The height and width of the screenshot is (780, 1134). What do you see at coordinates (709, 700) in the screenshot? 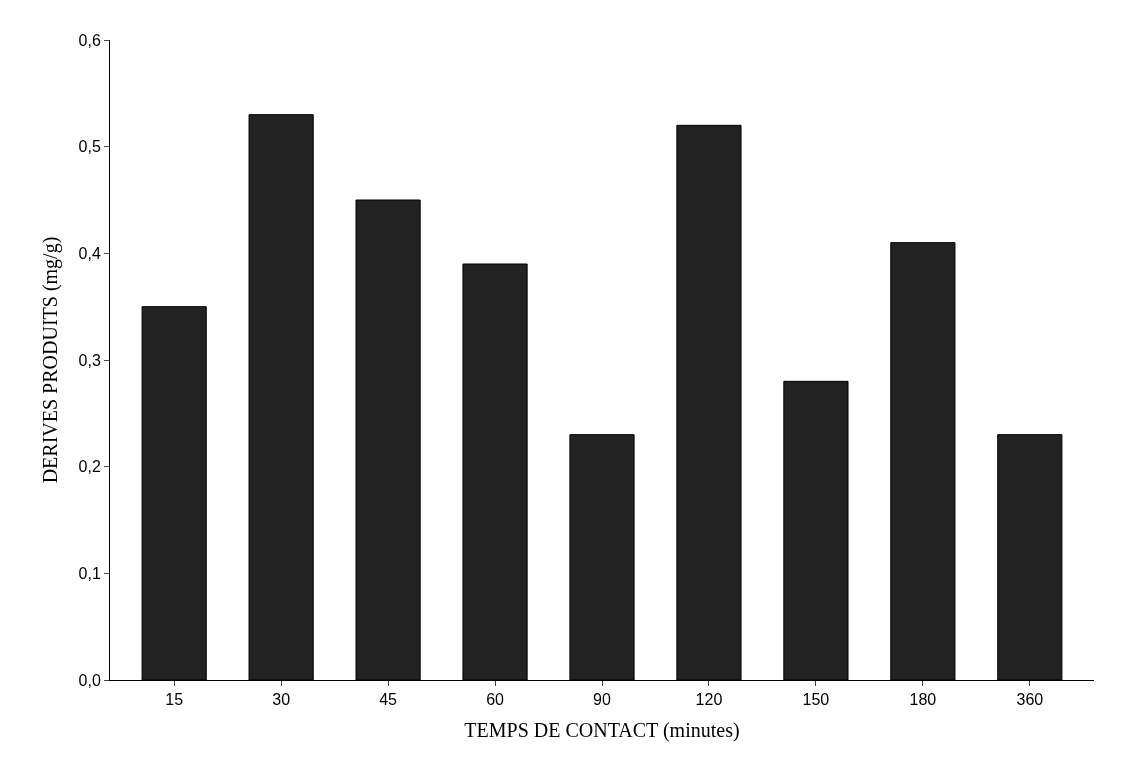
I see `x-tick-label: 120` at bounding box center [709, 700].